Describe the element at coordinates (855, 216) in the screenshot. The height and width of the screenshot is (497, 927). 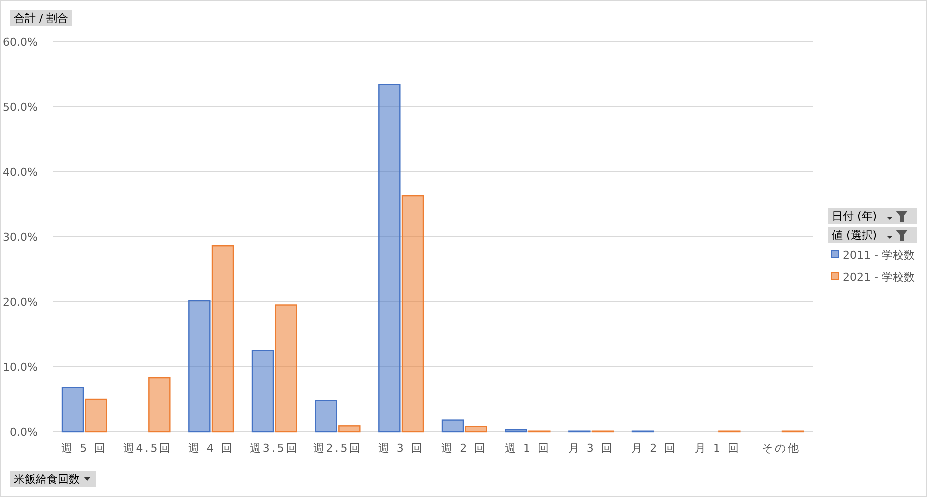
I see `legend-title: 日付 (年)` at that location.